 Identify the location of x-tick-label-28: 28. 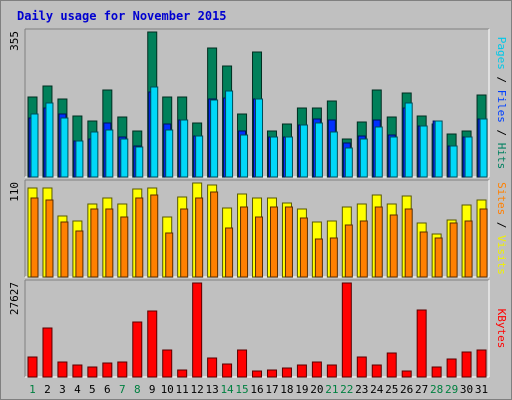
(436, 389).